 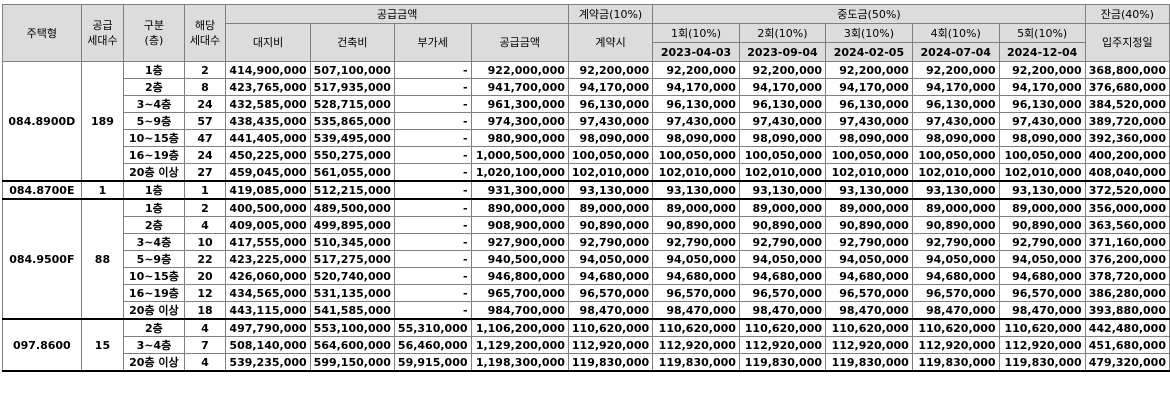 What do you see at coordinates (1127, 276) in the screenshot?
I see `balance-cell: 378,720,000` at bounding box center [1127, 276].